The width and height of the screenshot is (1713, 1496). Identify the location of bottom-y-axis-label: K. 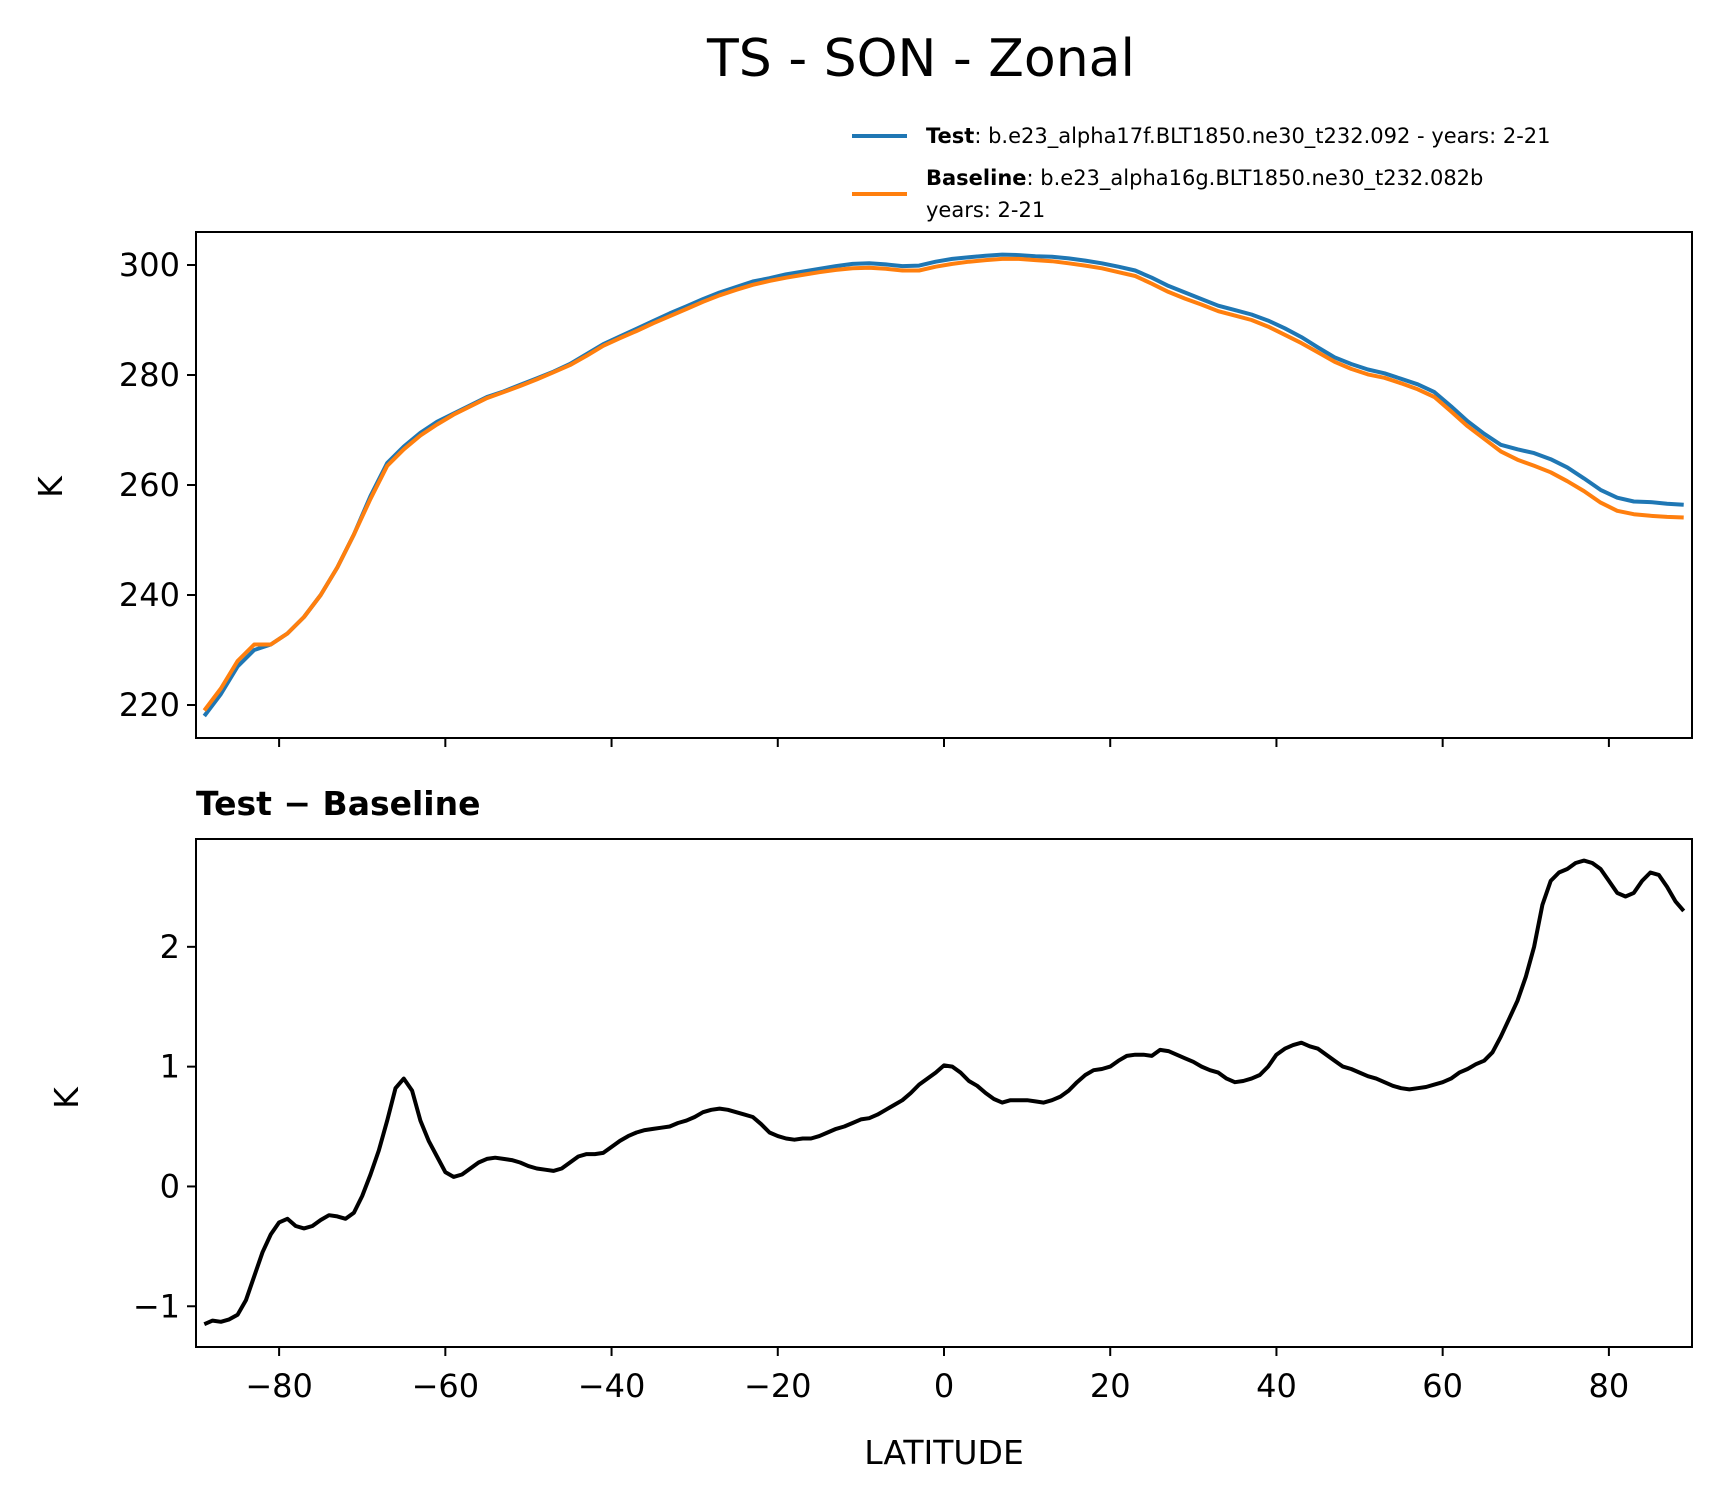
(66, 1097).